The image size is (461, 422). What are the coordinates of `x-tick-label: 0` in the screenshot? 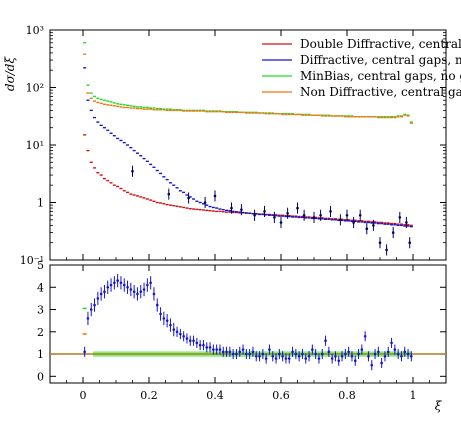 It's located at (83, 395).